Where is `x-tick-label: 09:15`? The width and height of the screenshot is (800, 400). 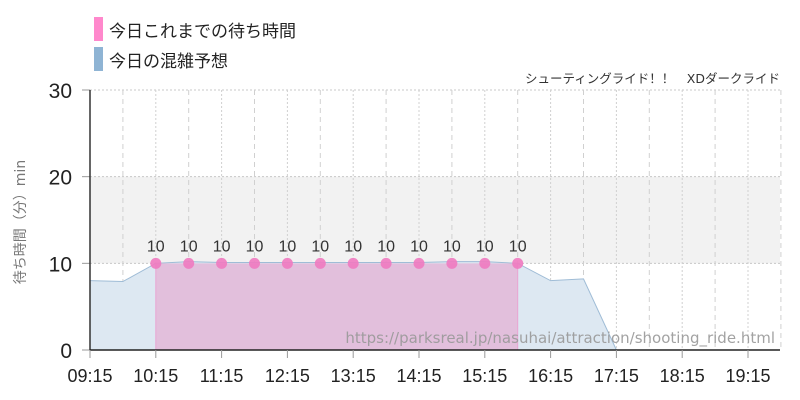
x-tick-label: 09:15 is located at coordinates (89, 376).